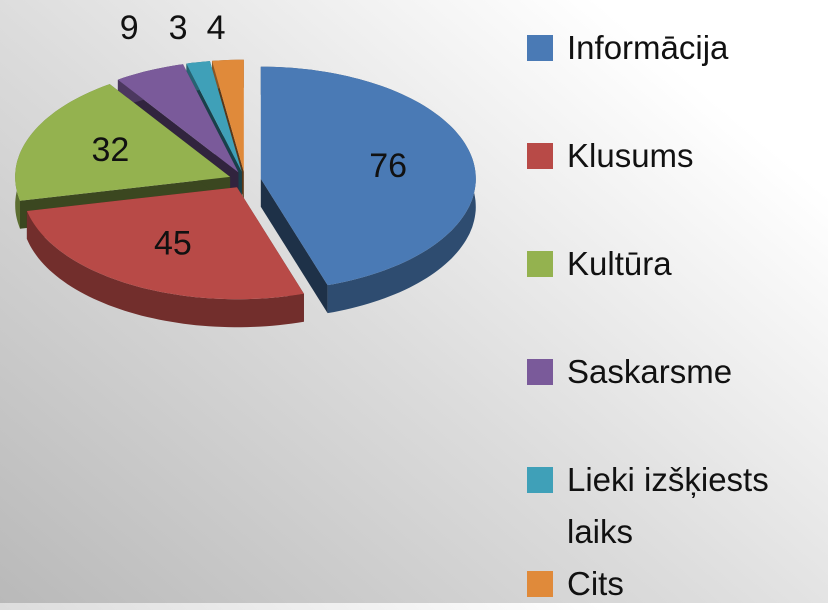 Image resolution: width=828 pixels, height=610 pixels. What do you see at coordinates (110, 150) in the screenshot?
I see `data-label: 32` at bounding box center [110, 150].